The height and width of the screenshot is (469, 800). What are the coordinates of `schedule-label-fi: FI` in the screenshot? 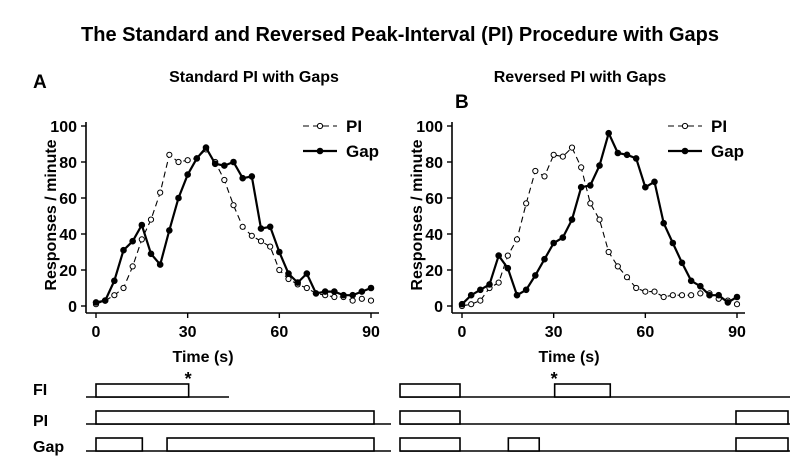 It's located at (40, 390).